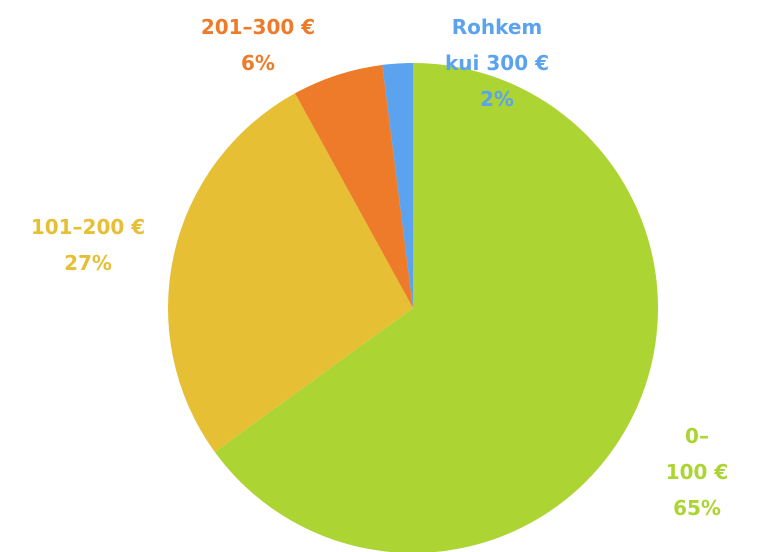 This screenshot has width=760, height=552. What do you see at coordinates (88, 227) in the screenshot?
I see `slice-name: 101–200 €` at bounding box center [88, 227].